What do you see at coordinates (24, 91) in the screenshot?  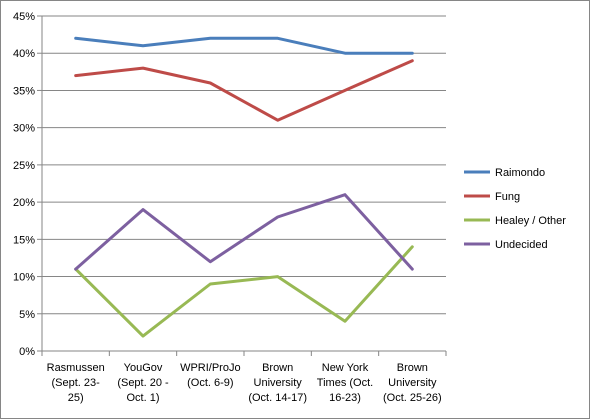 I see `y-tick-label: 35%` at bounding box center [24, 91].